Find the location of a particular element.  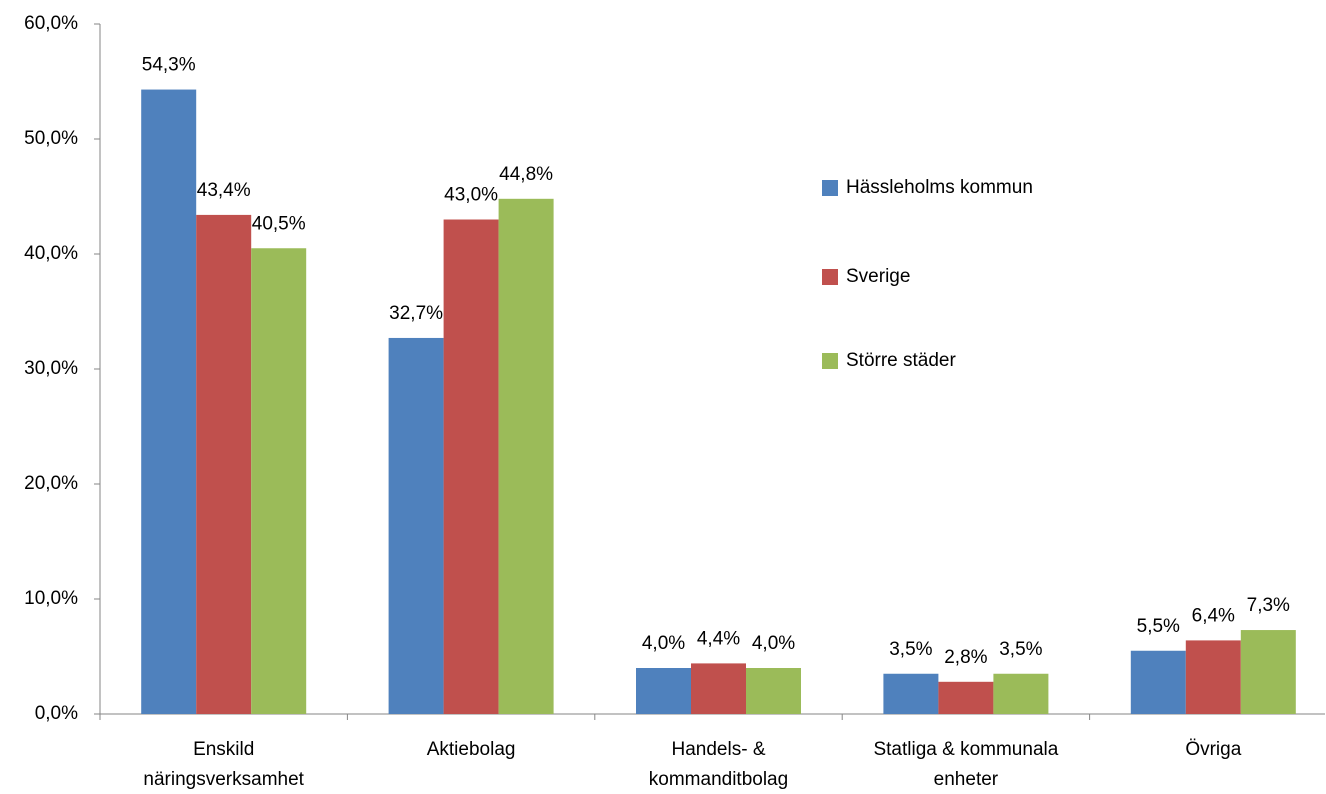

legend-label: Sverige is located at coordinates (878, 276).